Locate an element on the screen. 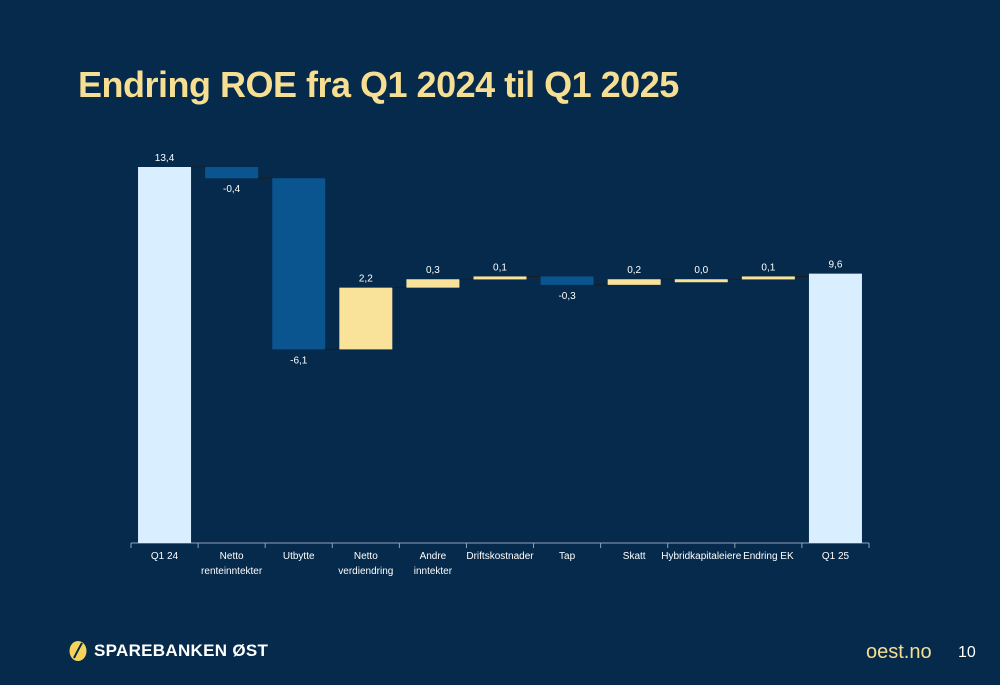 The width and height of the screenshot is (1000, 685). x-tick-label: Utbytte is located at coordinates (299, 556).